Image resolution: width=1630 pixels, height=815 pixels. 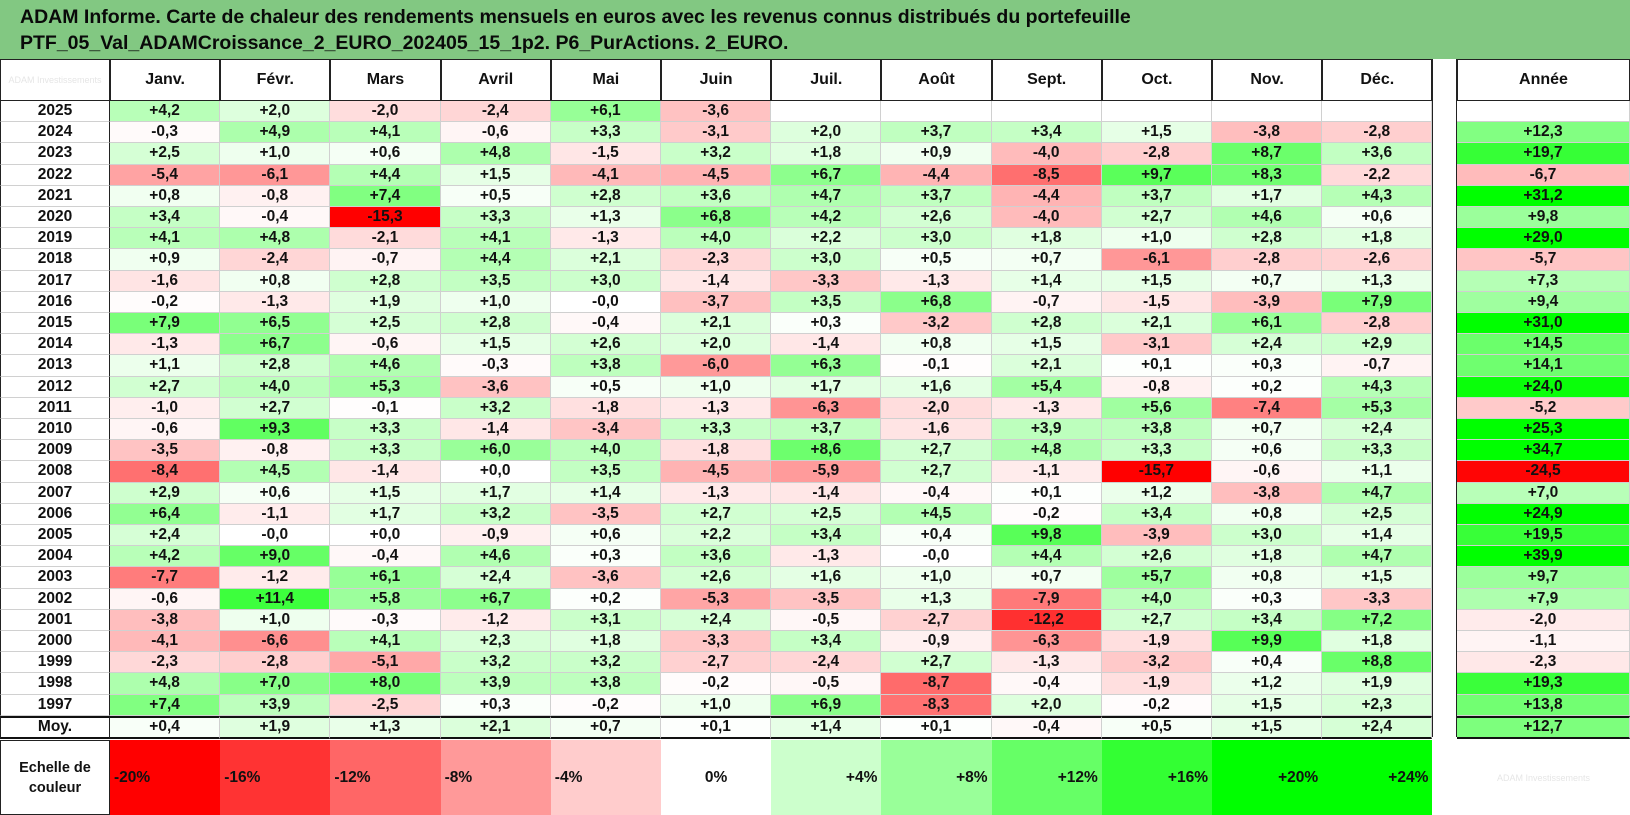 What do you see at coordinates (716, 175) in the screenshot?
I see `heatmap-cell: -4,5` at bounding box center [716, 175].